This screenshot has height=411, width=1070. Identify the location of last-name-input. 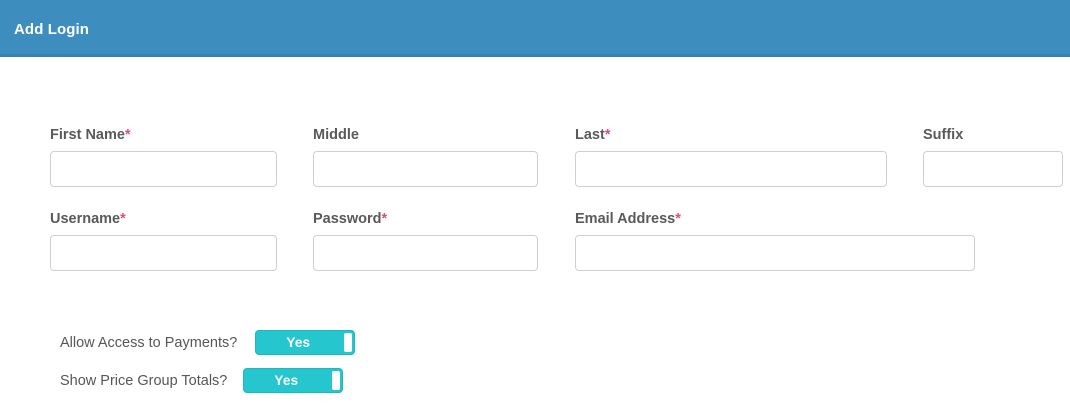
(731, 169).